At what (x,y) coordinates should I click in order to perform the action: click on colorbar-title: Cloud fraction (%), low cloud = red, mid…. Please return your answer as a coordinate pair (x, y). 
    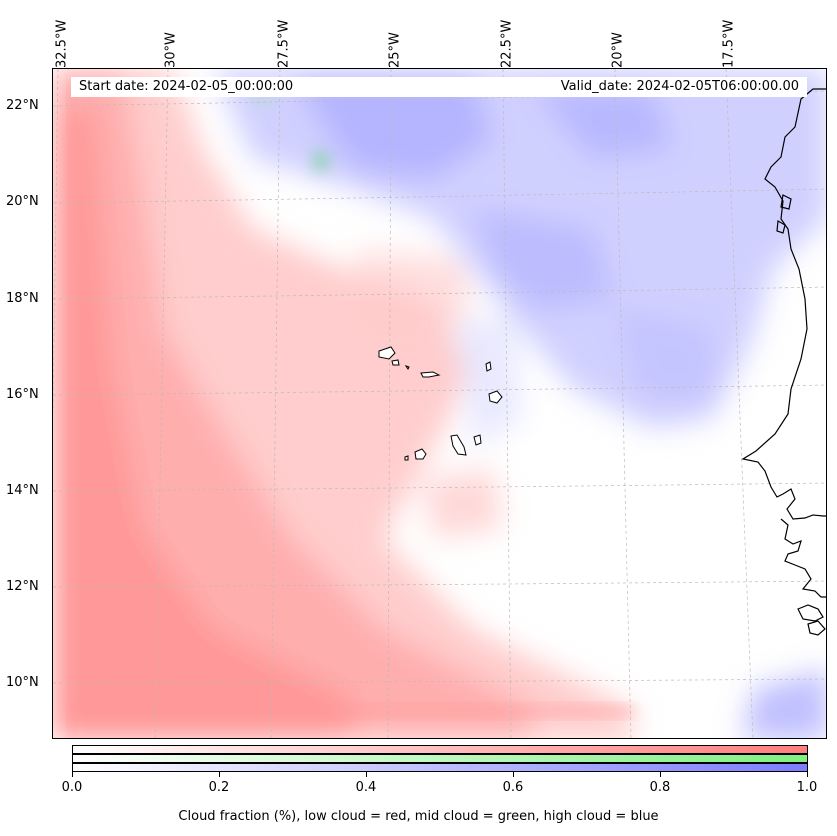
    Looking at the image, I should click on (418, 816).